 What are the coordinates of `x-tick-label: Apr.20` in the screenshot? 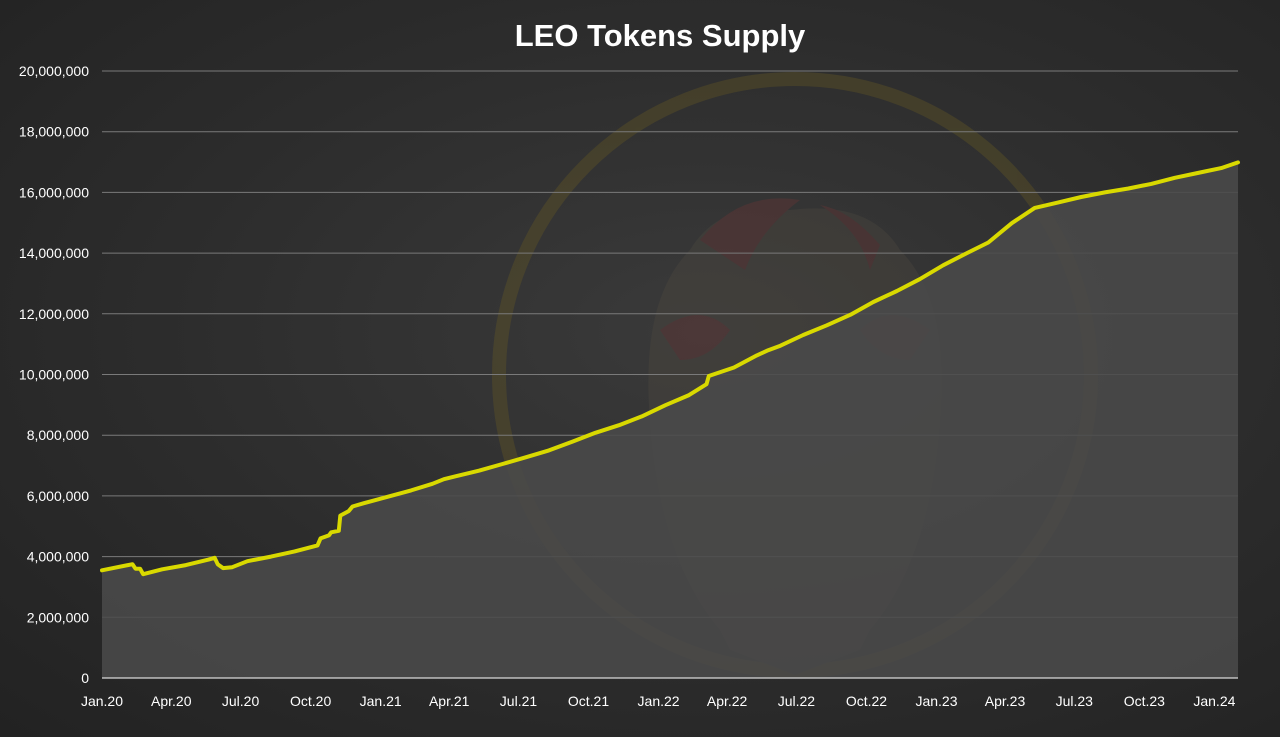 It's located at (171, 701).